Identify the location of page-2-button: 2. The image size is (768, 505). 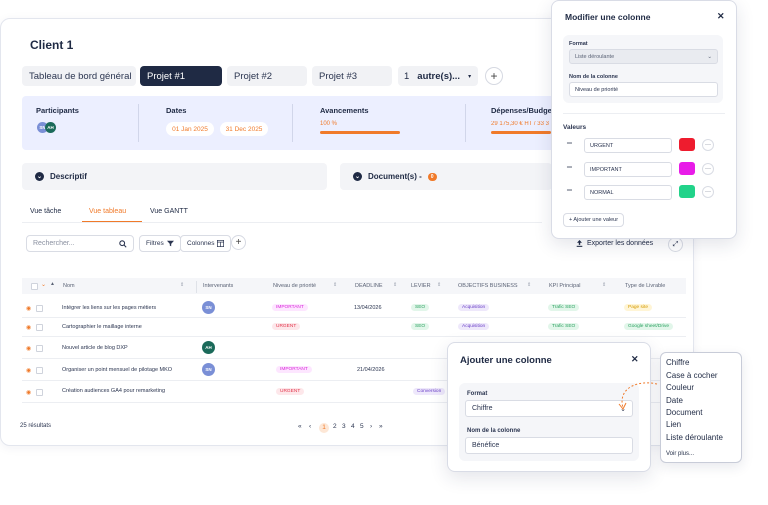
(335, 426).